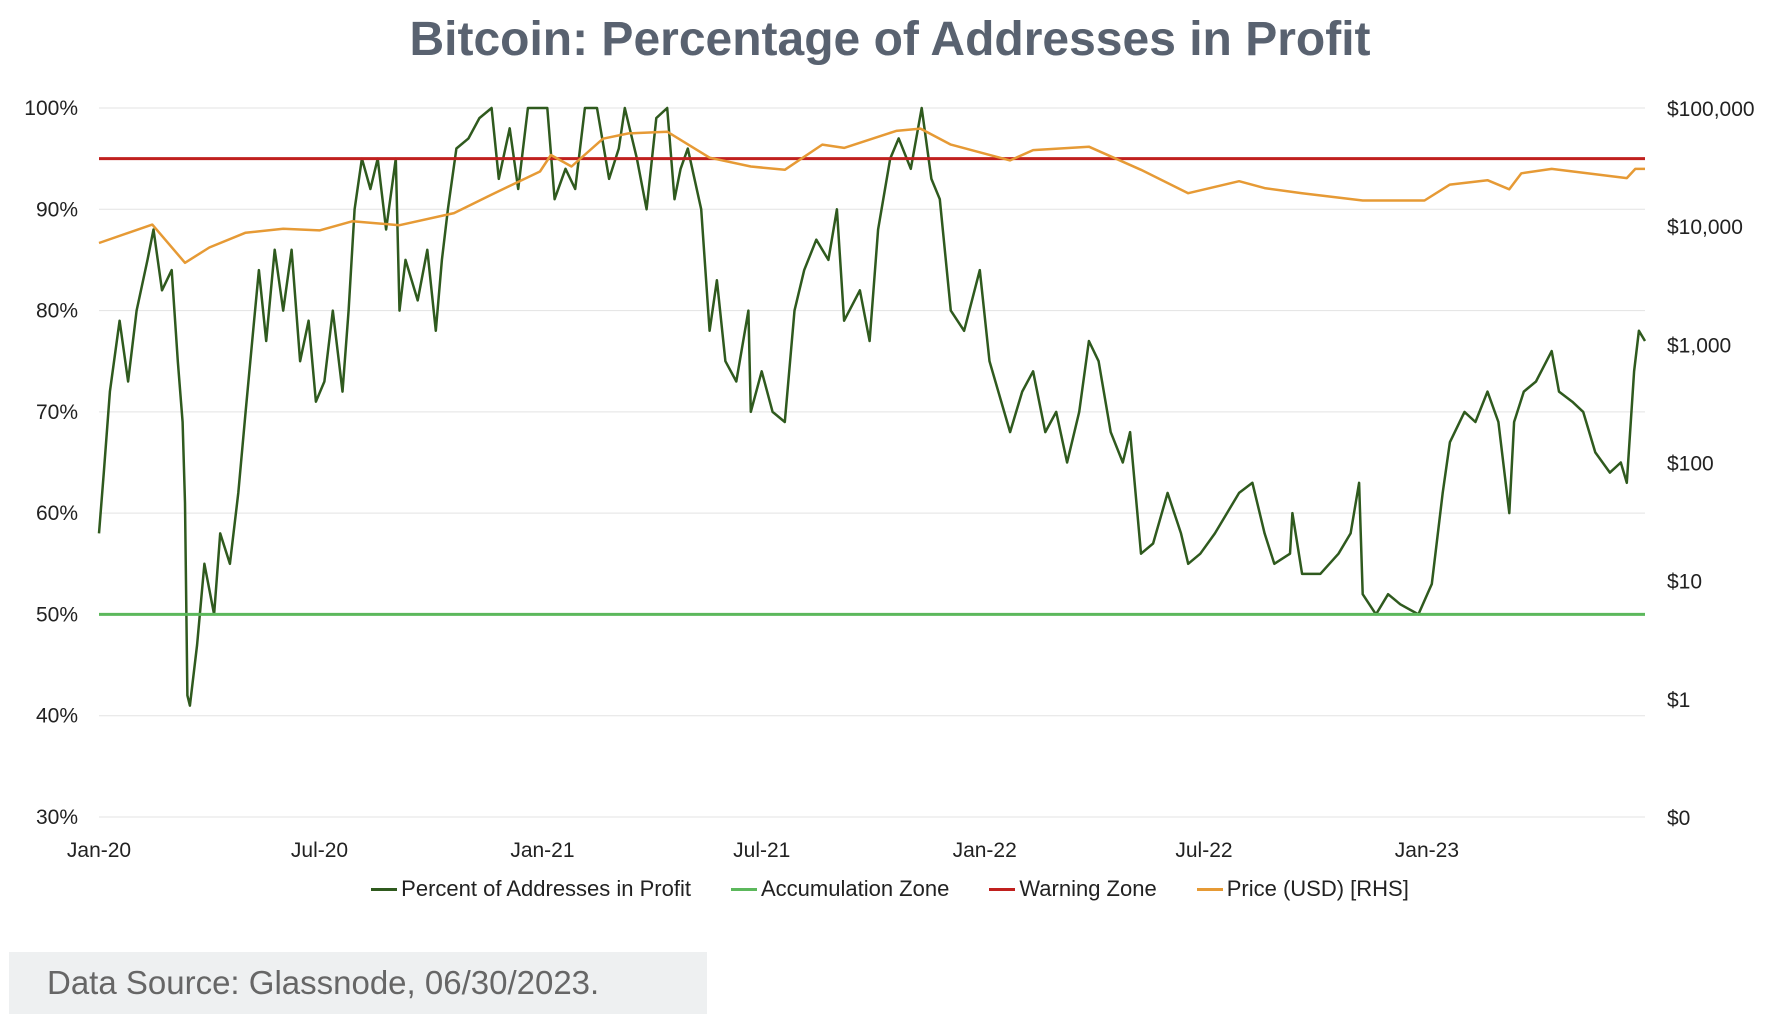  Describe the element at coordinates (1699, 345) in the screenshot. I see `right-axis-tick: $1,000` at that location.